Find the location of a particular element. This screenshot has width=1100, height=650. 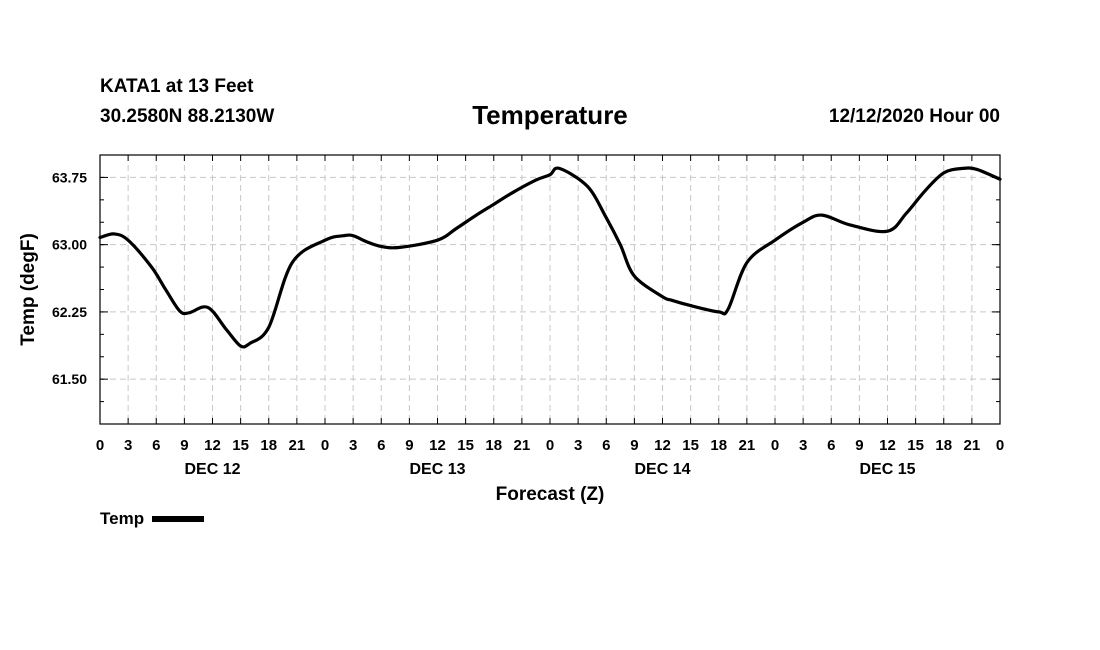

day-label: DEC 13 is located at coordinates (437, 469).